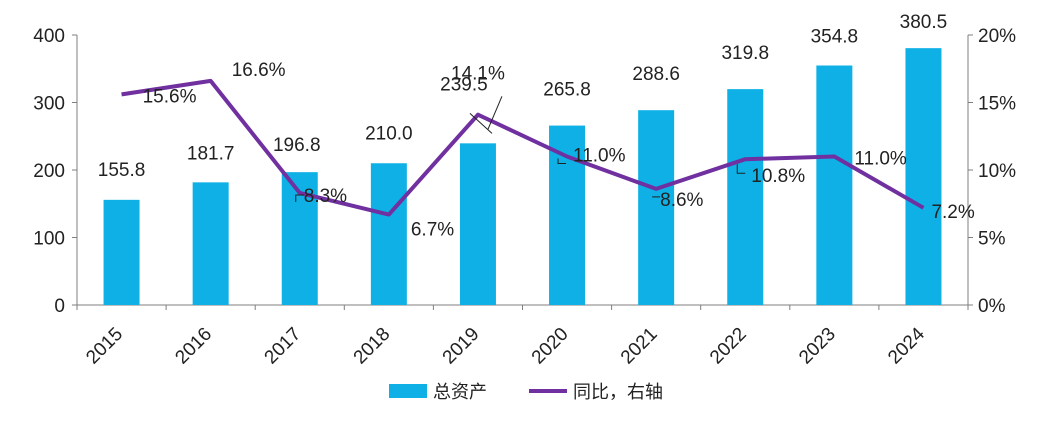 This screenshot has height=429, width=1046. What do you see at coordinates (923, 176) in the screenshot?
I see `bar-2024` at bounding box center [923, 176].